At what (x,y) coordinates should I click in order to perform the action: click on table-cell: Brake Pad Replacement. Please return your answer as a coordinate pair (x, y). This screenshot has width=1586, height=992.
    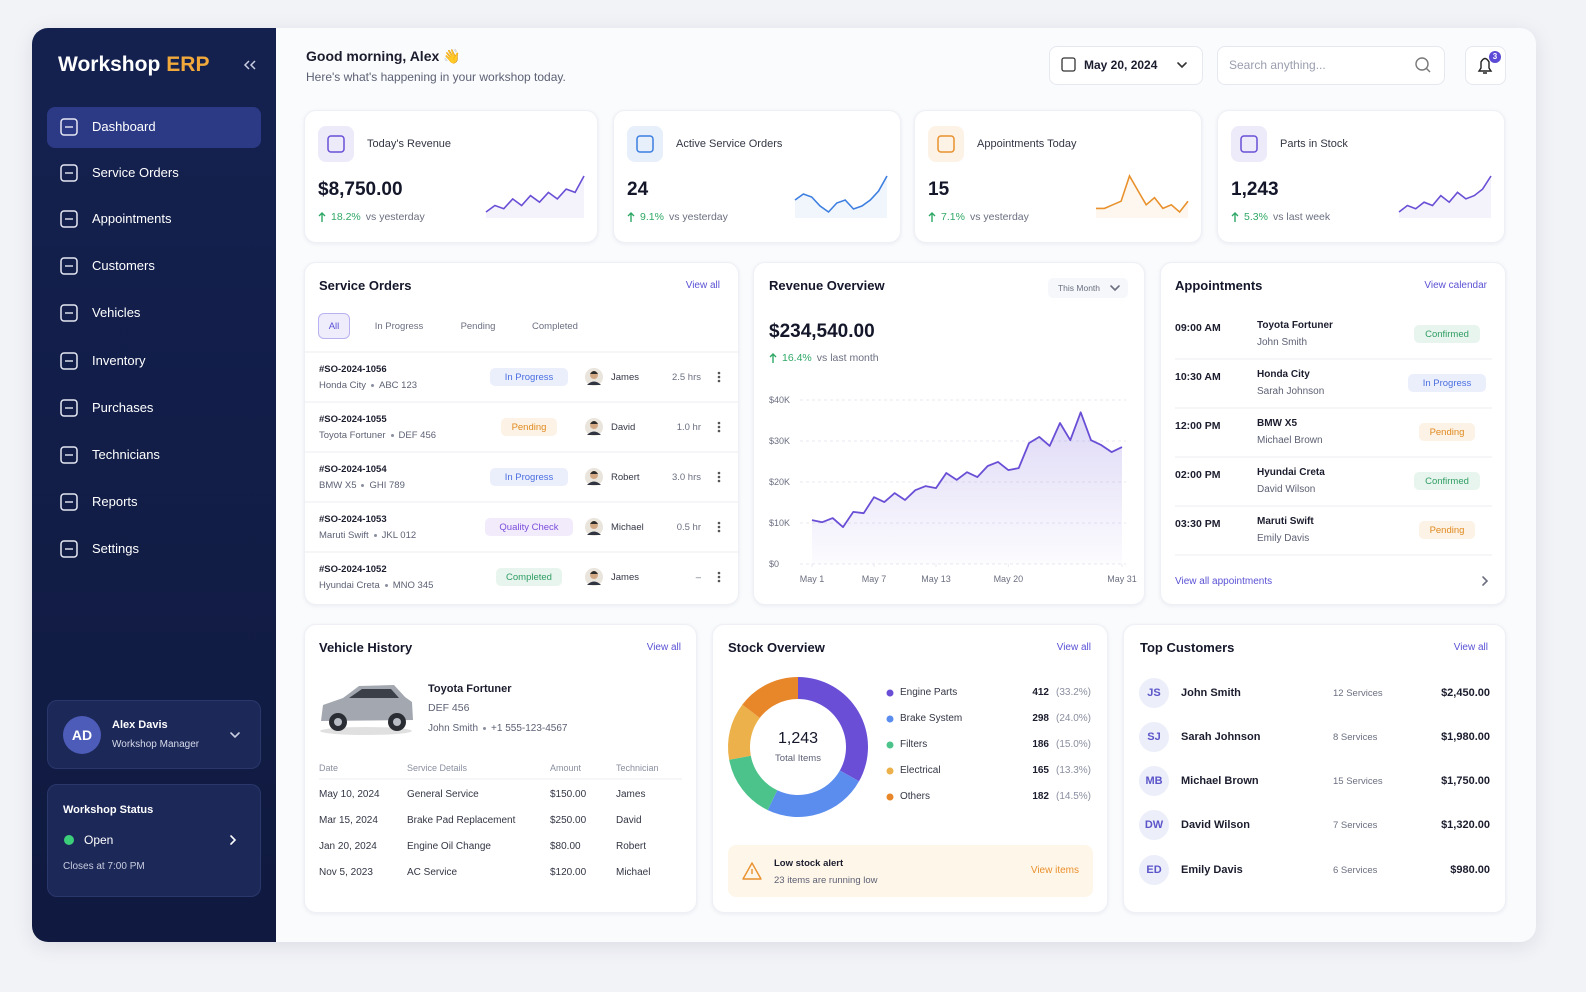
    Looking at the image, I should click on (461, 820).